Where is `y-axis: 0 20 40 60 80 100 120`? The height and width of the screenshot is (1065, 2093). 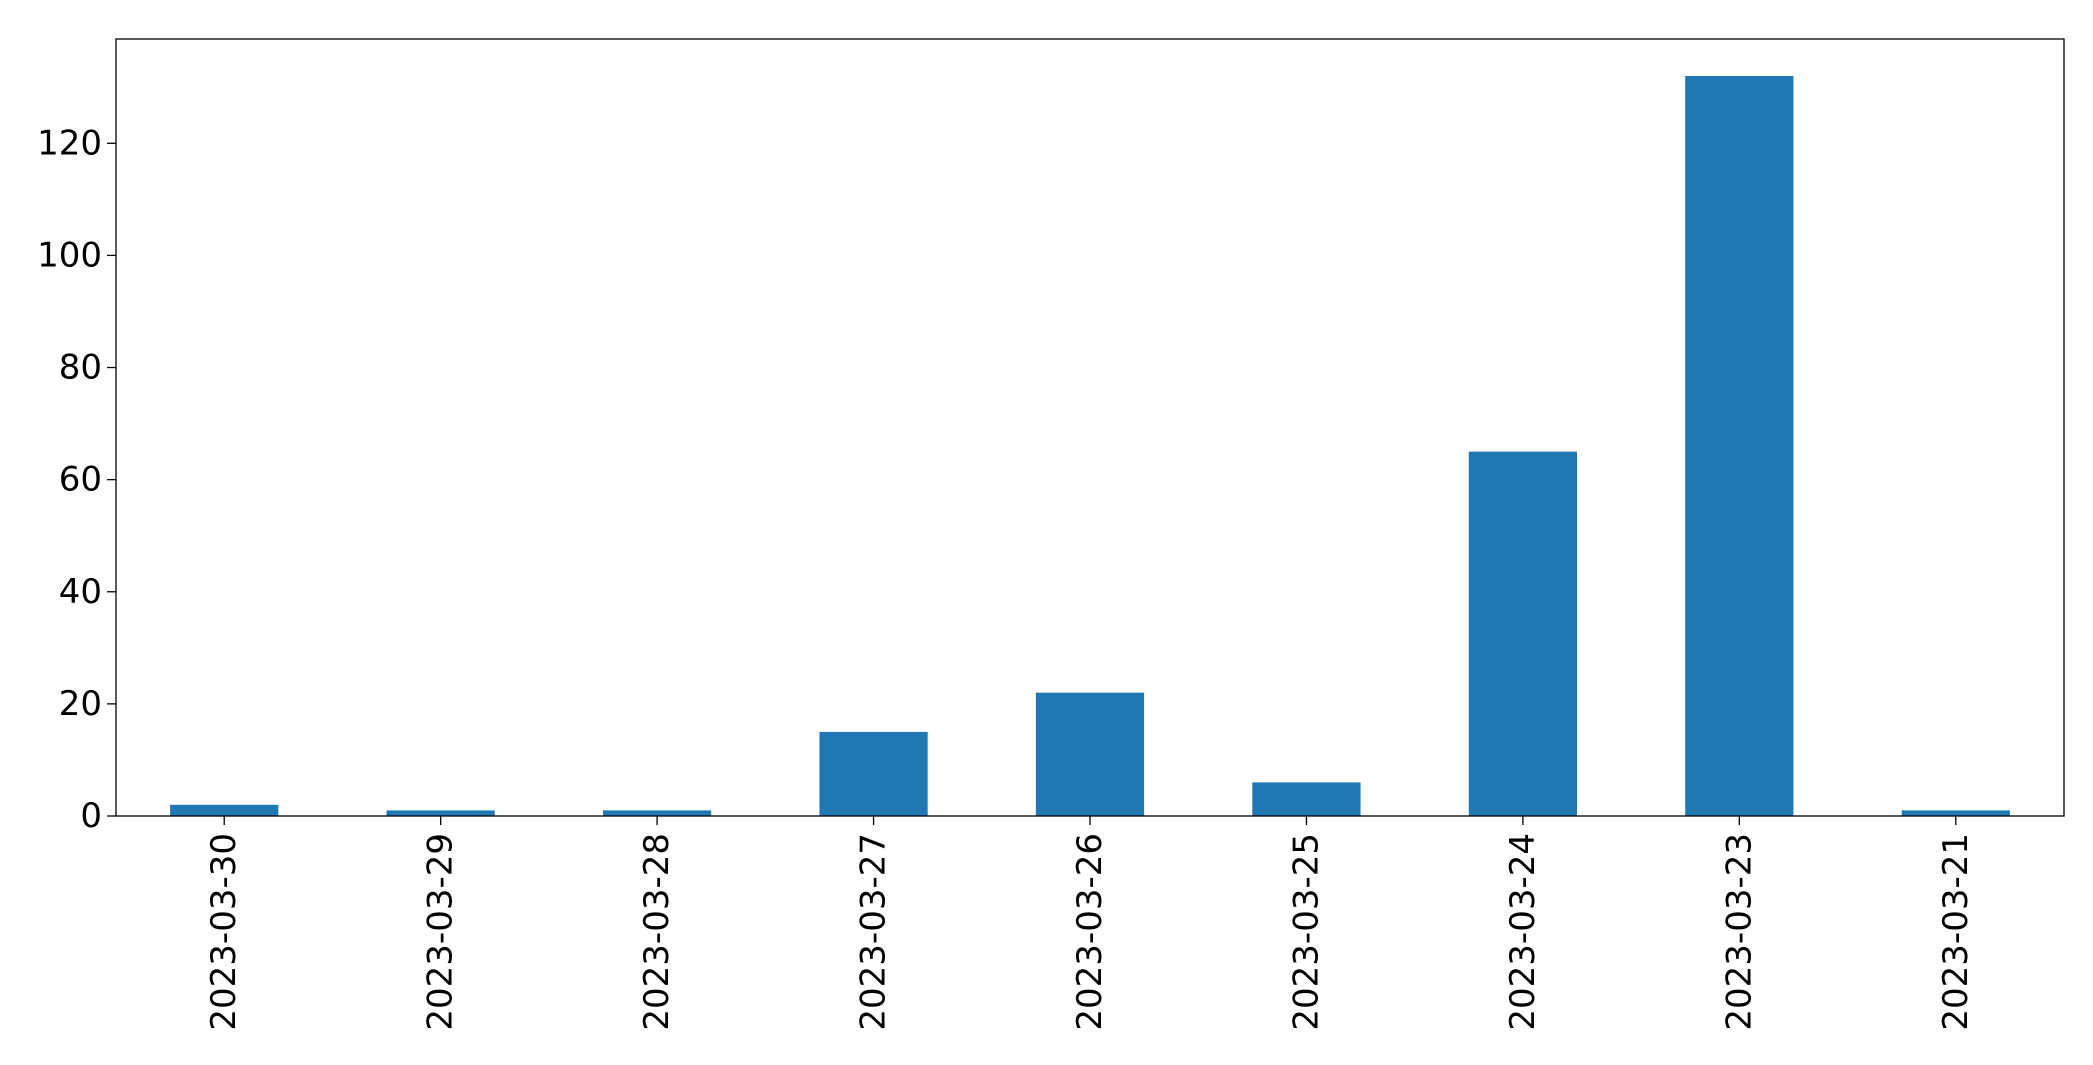
y-axis: 0 20 40 60 80 100 120 is located at coordinates (76, 479).